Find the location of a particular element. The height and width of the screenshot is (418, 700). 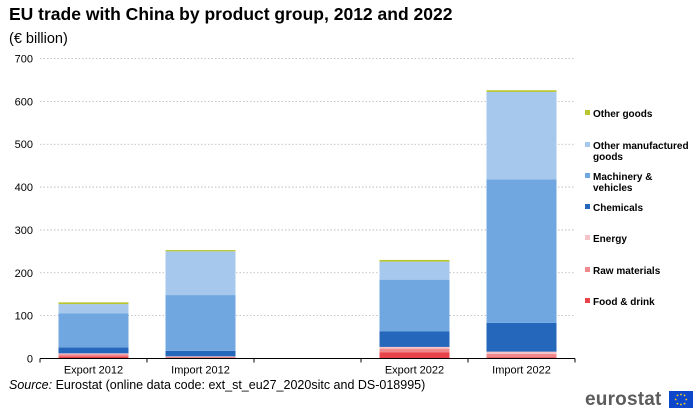

y-tick-label: 0 is located at coordinates (30, 360).